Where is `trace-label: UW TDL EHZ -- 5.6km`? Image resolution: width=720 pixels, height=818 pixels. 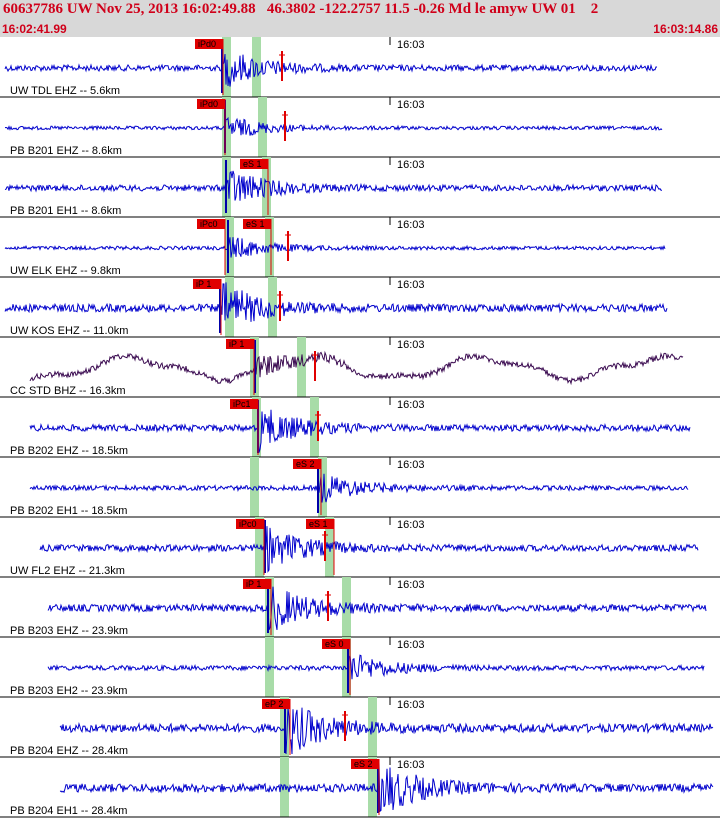
trace-label: UW TDL EHZ -- 5.6km is located at coordinates (65, 91).